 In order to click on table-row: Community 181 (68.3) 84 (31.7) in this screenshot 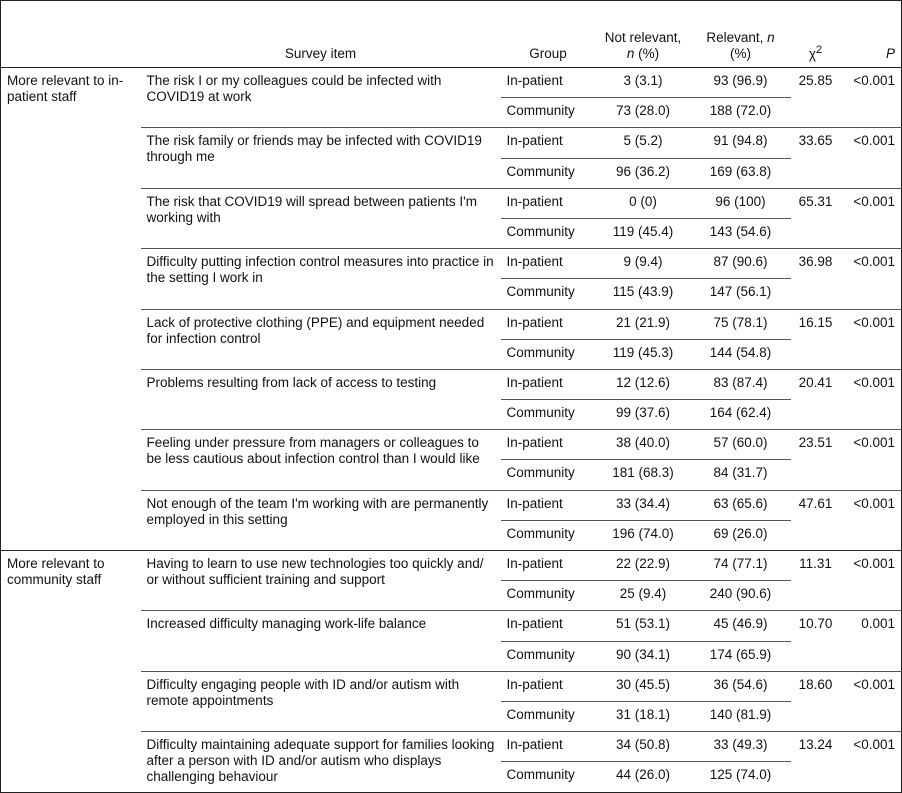, I will do `click(451, 475)`.